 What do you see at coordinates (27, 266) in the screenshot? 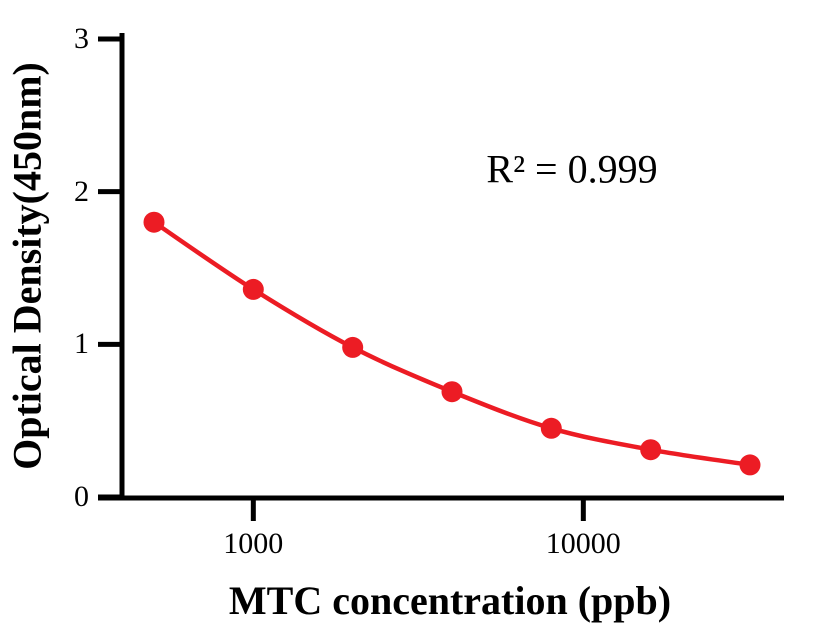
I see `y-axis-title: Optical Density(450nm)` at bounding box center [27, 266].